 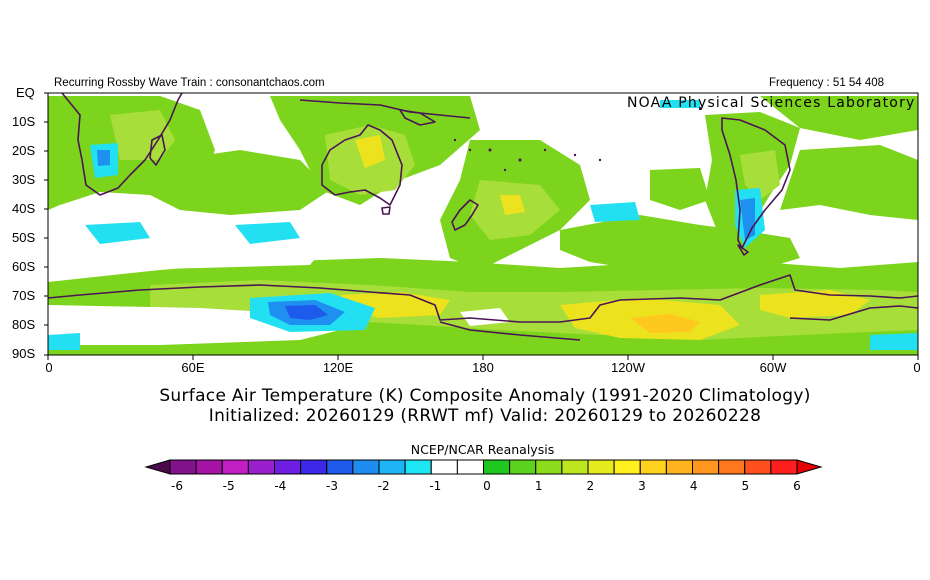 What do you see at coordinates (827, 83) in the screenshot?
I see `header-frequency-text: Frequency : 51 54 408` at bounding box center [827, 83].